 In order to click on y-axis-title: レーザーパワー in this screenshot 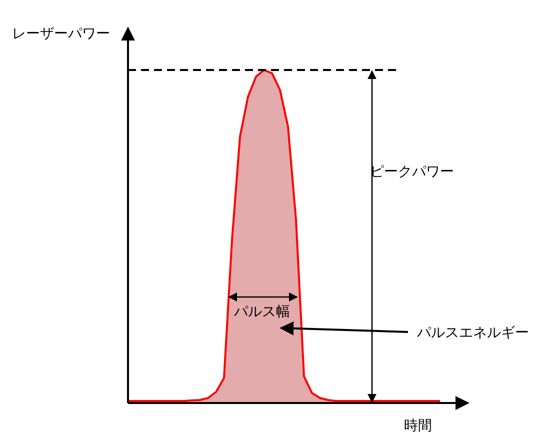, I will do `click(61, 34)`.